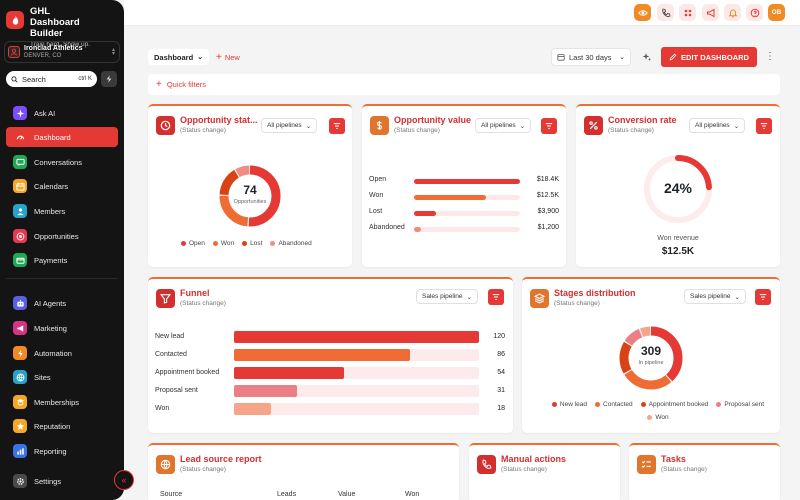 The height and width of the screenshot is (500, 800). What do you see at coordinates (591, 57) in the screenshot?
I see `date-range-picker: Last 30 days ⌄` at bounding box center [591, 57].